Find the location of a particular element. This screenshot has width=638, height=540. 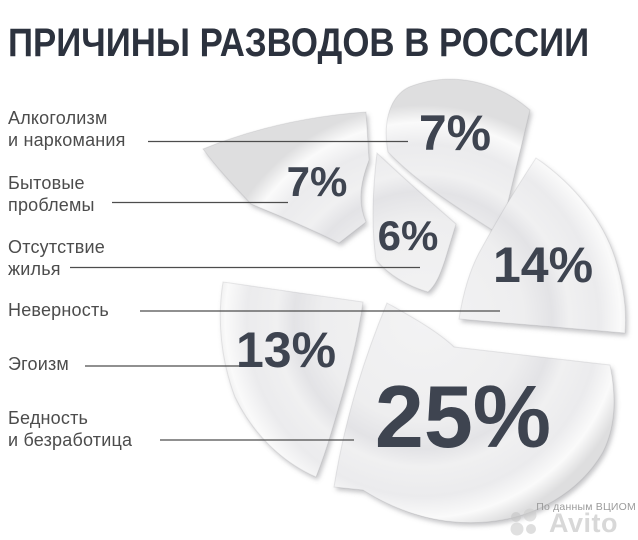

percent-infidelity: 14% is located at coordinates (543, 265).